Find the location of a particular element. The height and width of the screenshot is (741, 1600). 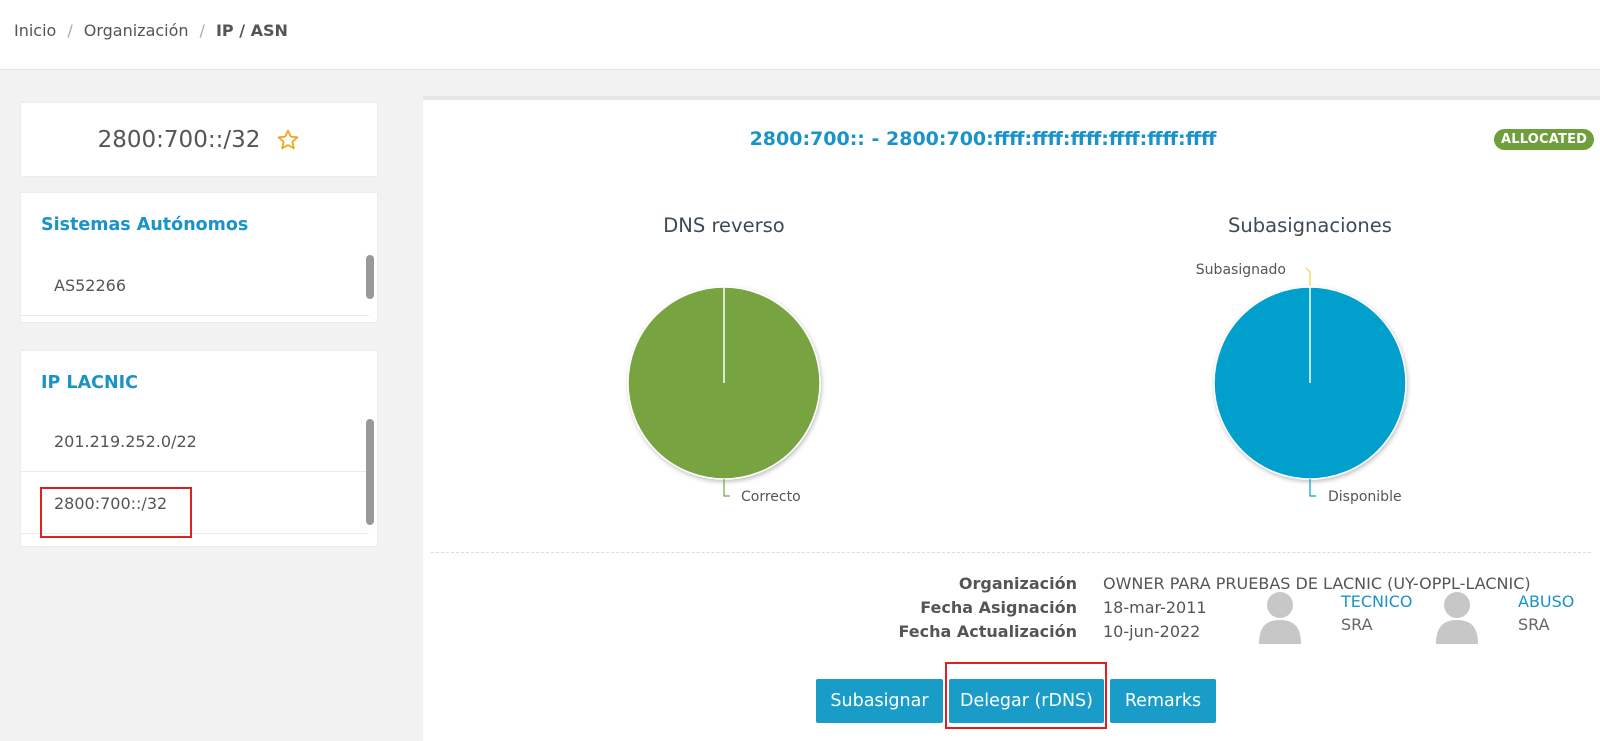

contact-role-tecnico-link: TECNICO is located at coordinates (1377, 601).